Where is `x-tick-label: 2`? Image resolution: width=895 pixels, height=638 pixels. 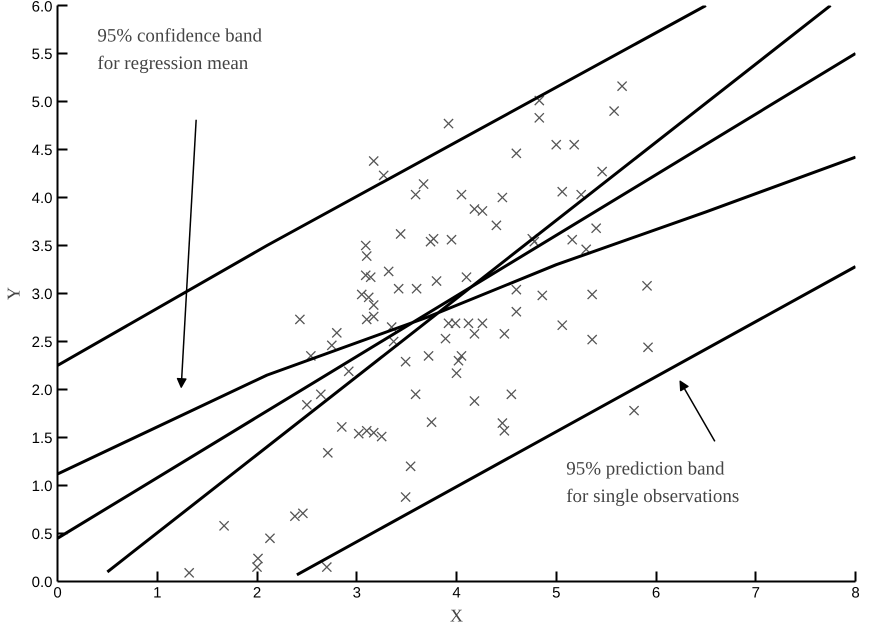
x-tick-label: 2 is located at coordinates (257, 593).